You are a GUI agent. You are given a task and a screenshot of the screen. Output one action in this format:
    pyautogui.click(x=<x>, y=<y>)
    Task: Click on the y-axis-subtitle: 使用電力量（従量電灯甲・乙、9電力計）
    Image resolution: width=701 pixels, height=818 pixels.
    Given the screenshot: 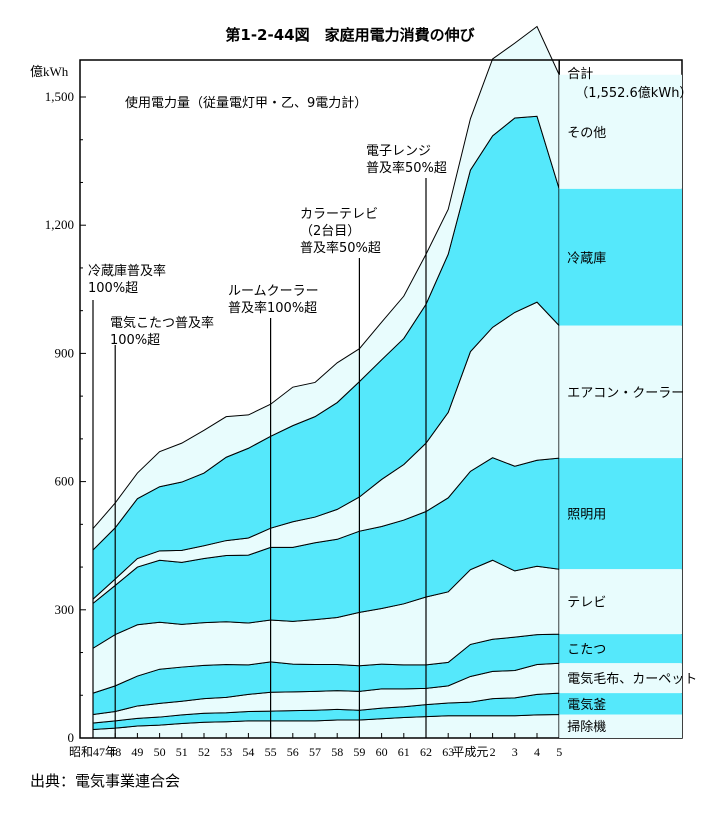 What is the action you would take?
    pyautogui.click(x=246, y=103)
    